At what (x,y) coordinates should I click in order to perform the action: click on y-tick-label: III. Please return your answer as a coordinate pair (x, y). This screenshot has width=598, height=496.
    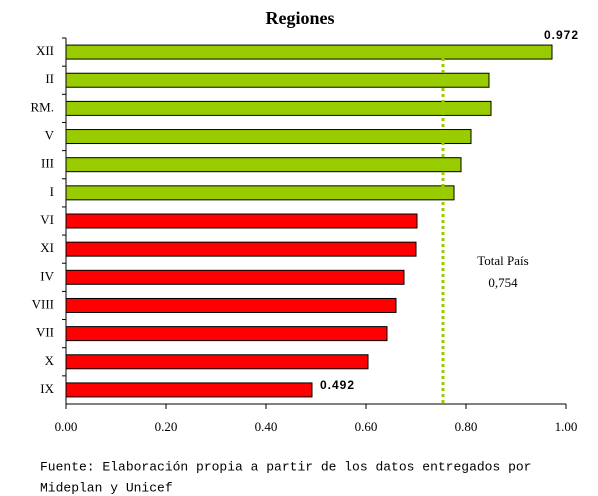
    Looking at the image, I should click on (47, 163).